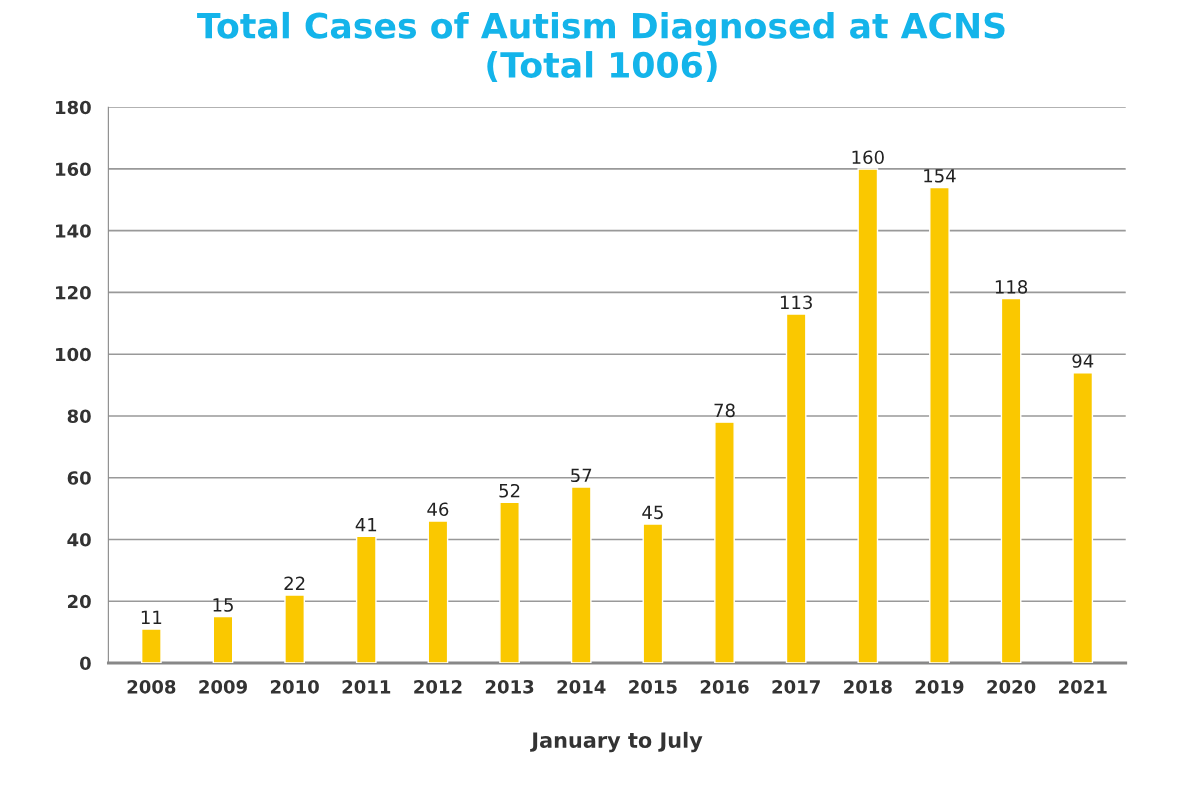 The height and width of the screenshot is (794, 1204). What do you see at coordinates (940, 176) in the screenshot?
I see `data-label: 154` at bounding box center [940, 176].